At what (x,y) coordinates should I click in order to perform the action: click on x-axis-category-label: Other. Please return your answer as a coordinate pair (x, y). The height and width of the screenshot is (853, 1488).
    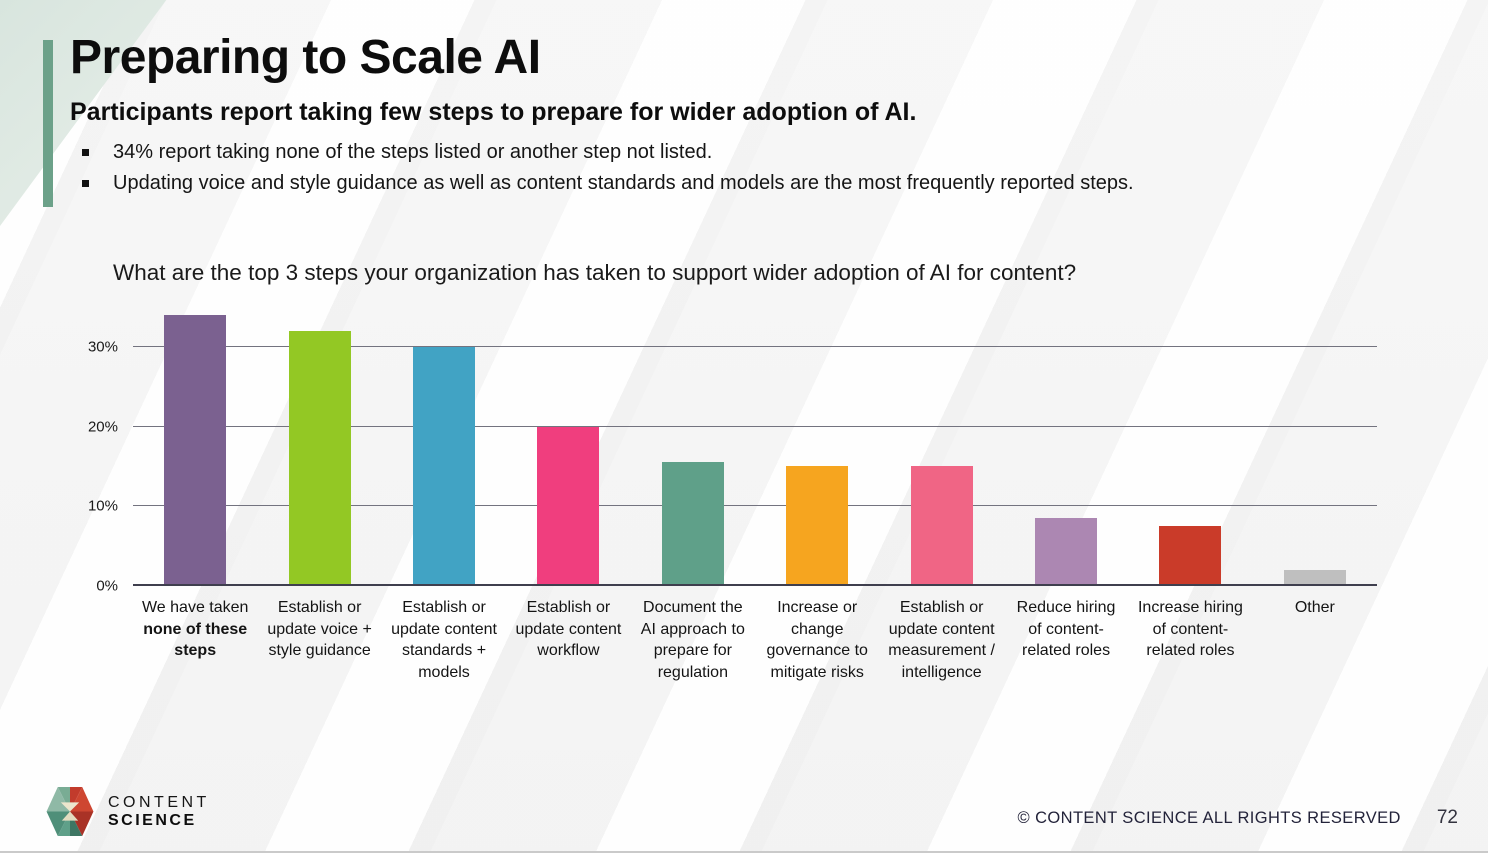
    Looking at the image, I should click on (1314, 607).